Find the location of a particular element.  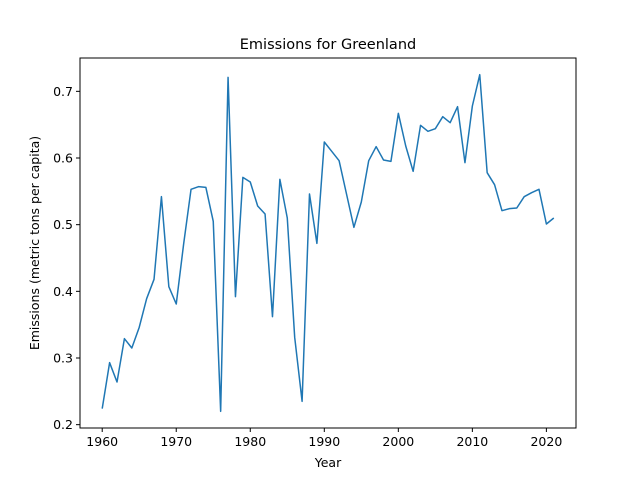

x-tick-label: 2020 is located at coordinates (546, 441).